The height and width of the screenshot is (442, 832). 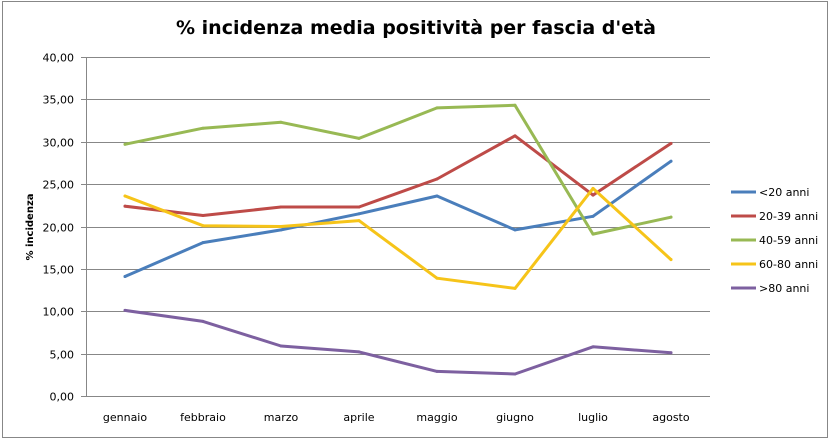 I want to click on y-tick-label: 35,00, so click(x=59, y=100).